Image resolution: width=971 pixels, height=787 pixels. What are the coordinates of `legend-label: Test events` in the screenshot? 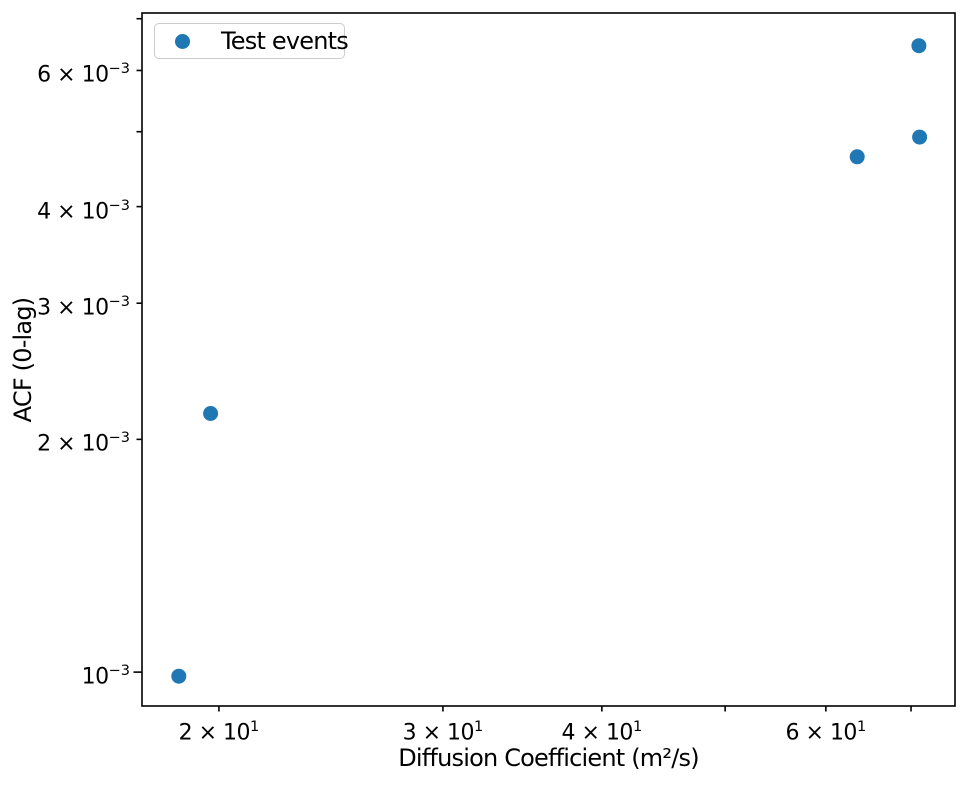 It's located at (285, 41).